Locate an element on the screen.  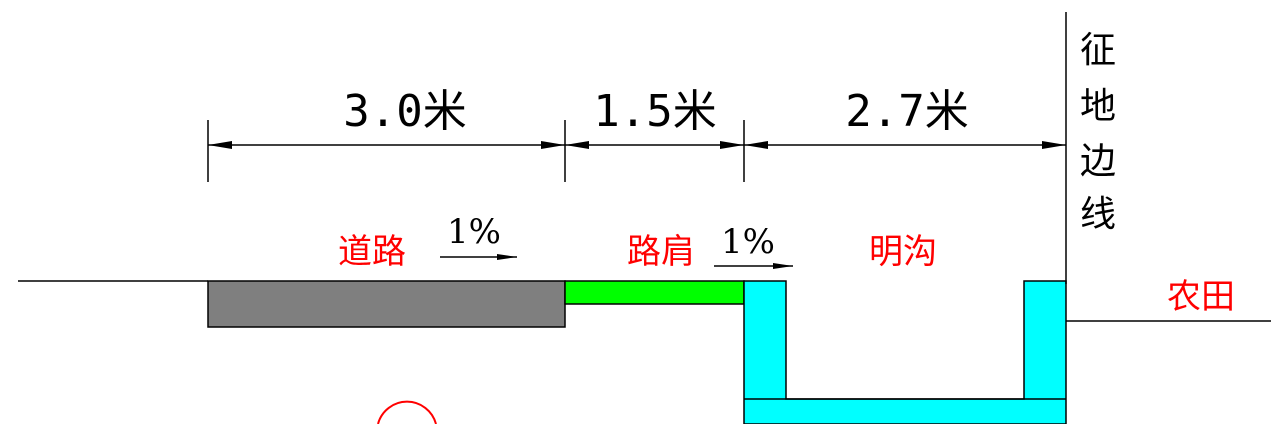
boundary-label-char-2: 地 is located at coordinates (1098, 106).